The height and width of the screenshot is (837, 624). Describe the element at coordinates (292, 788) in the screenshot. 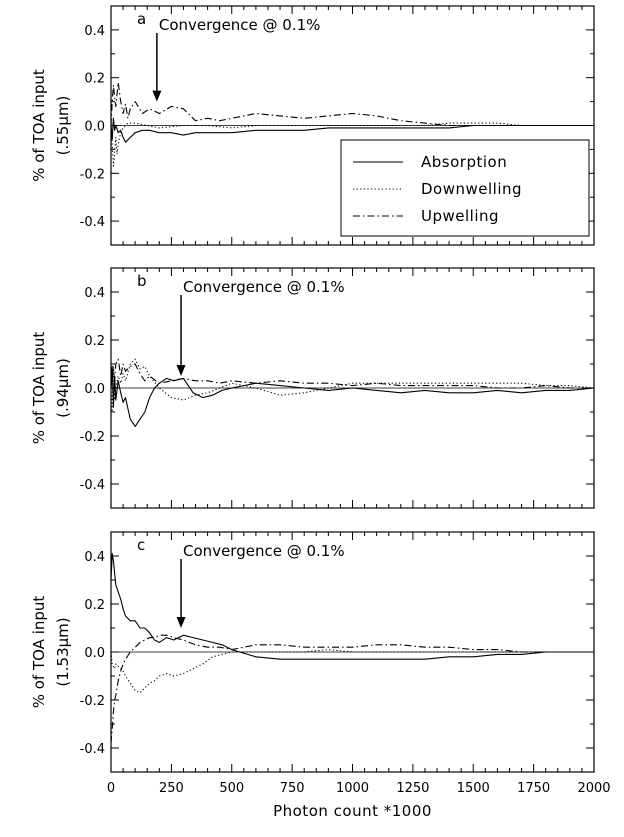

I see `x-tick-label: 750` at that location.